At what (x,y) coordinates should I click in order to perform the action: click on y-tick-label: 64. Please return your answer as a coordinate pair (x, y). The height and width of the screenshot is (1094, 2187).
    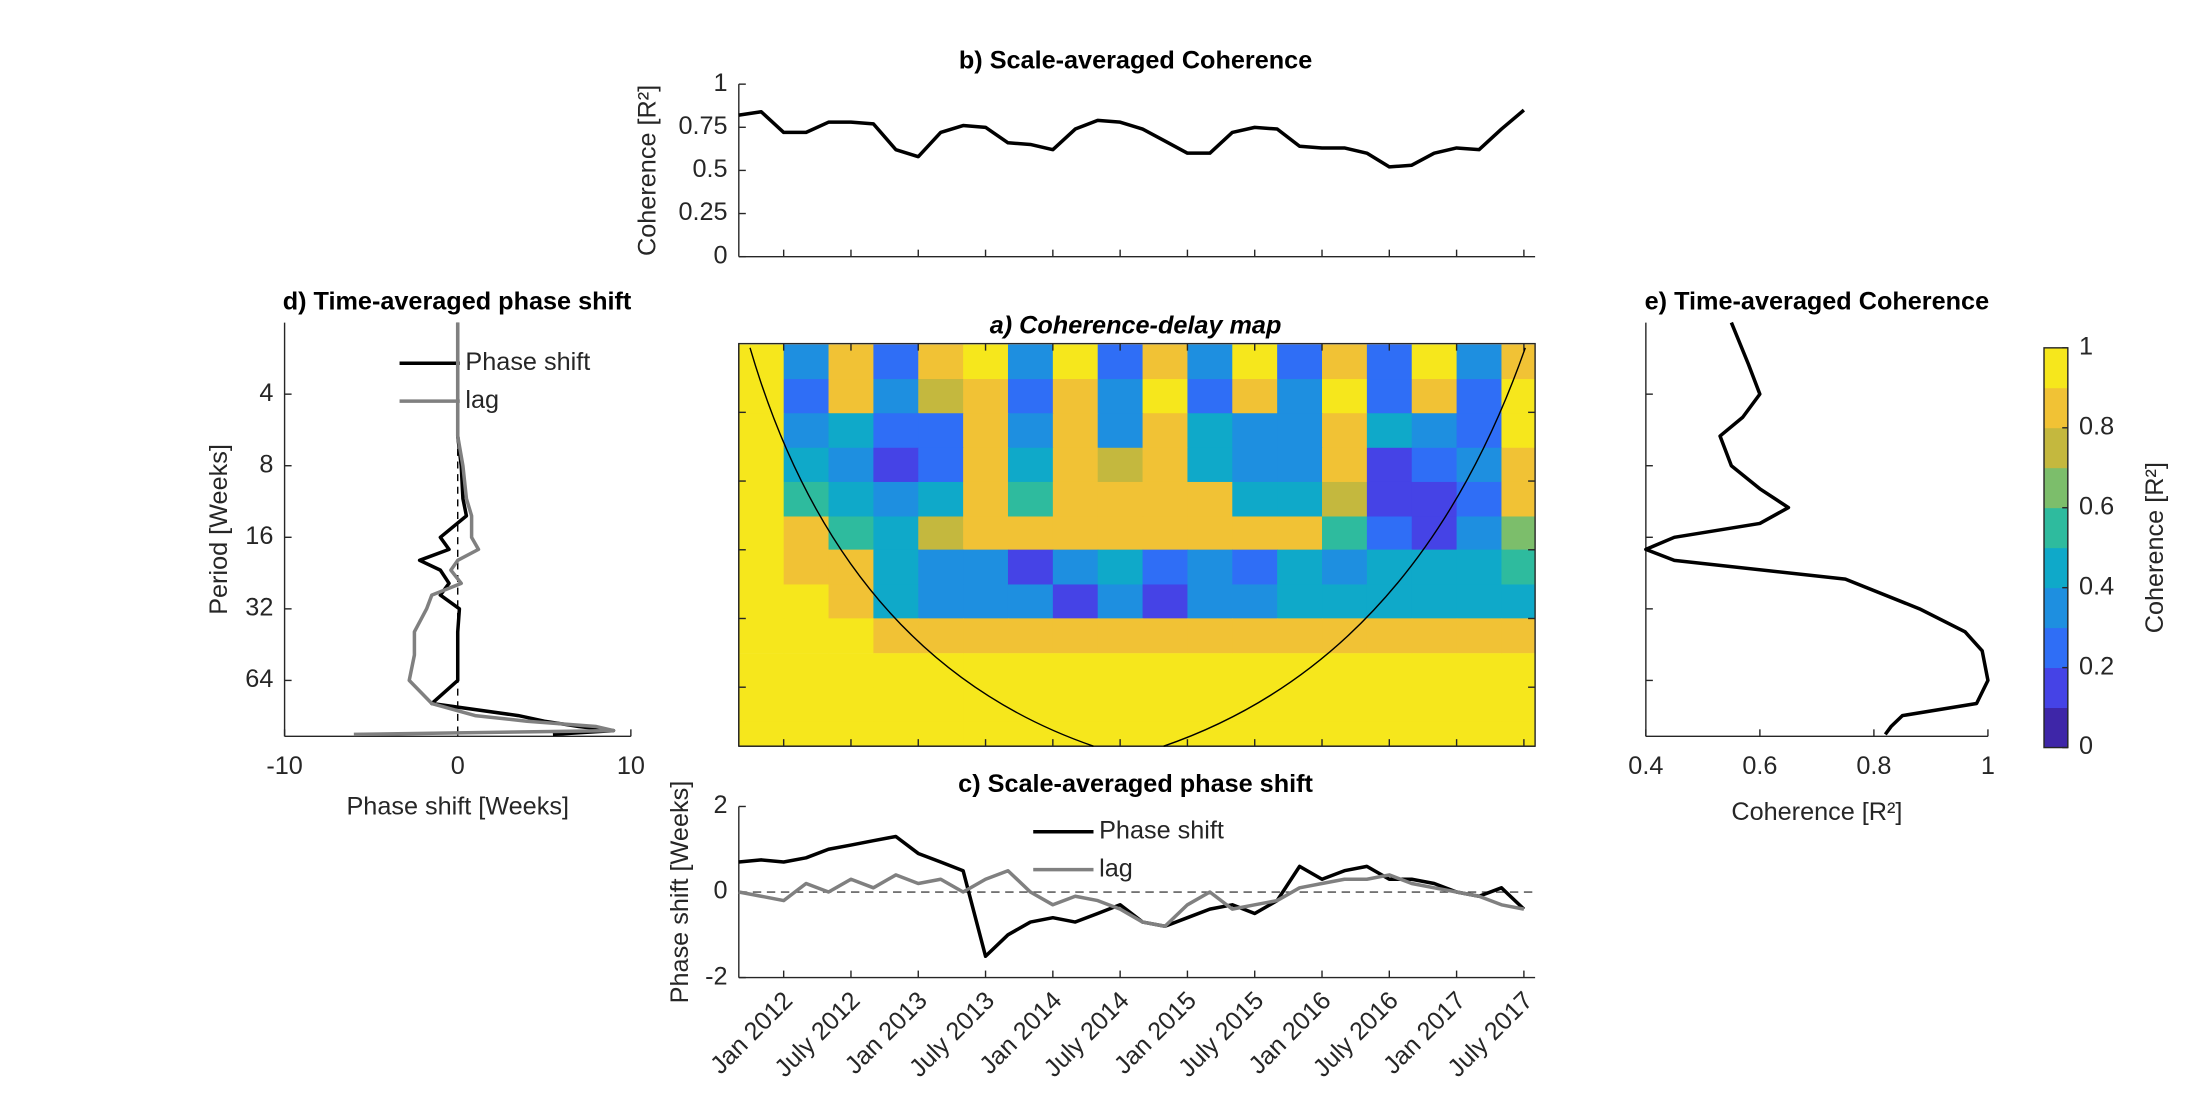
    Looking at the image, I should click on (259, 679).